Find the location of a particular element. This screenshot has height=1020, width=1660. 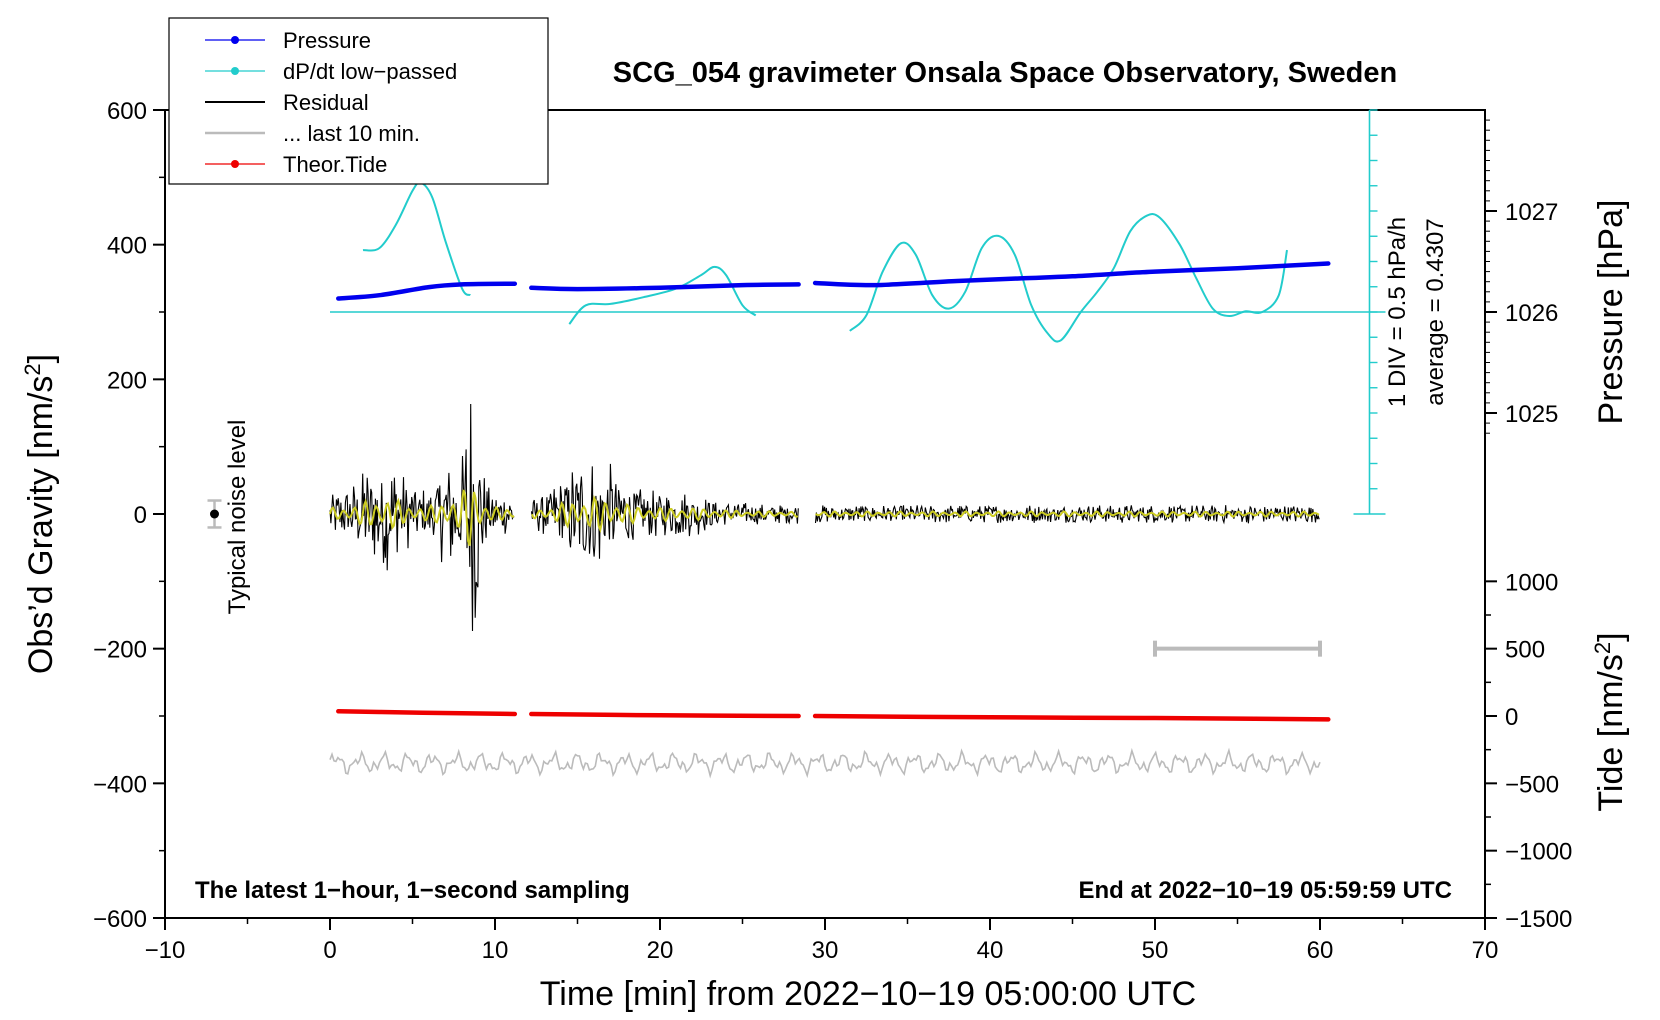

x-tick-label: 30 is located at coordinates (825, 950).